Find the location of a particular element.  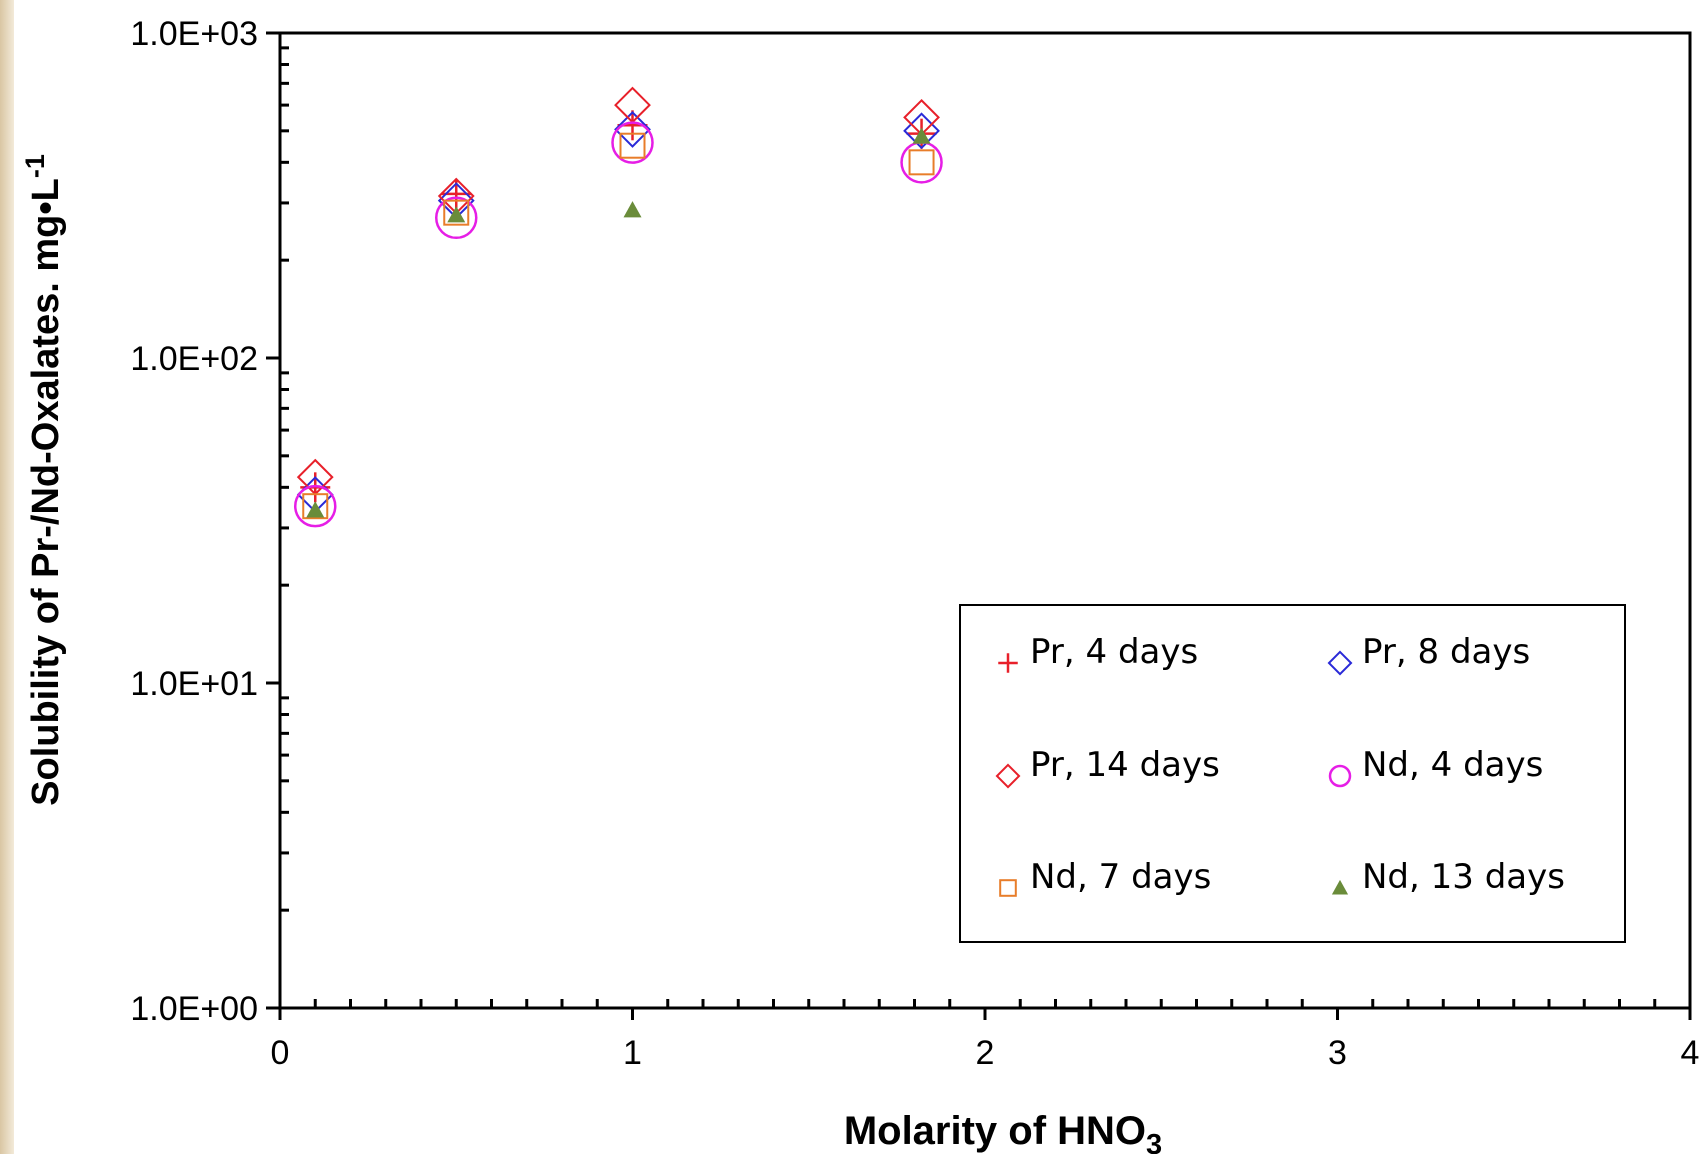

y-axis-title: Solubility of Pr-/Nd-Oxalates. mg•L-1 is located at coordinates (43, 480).